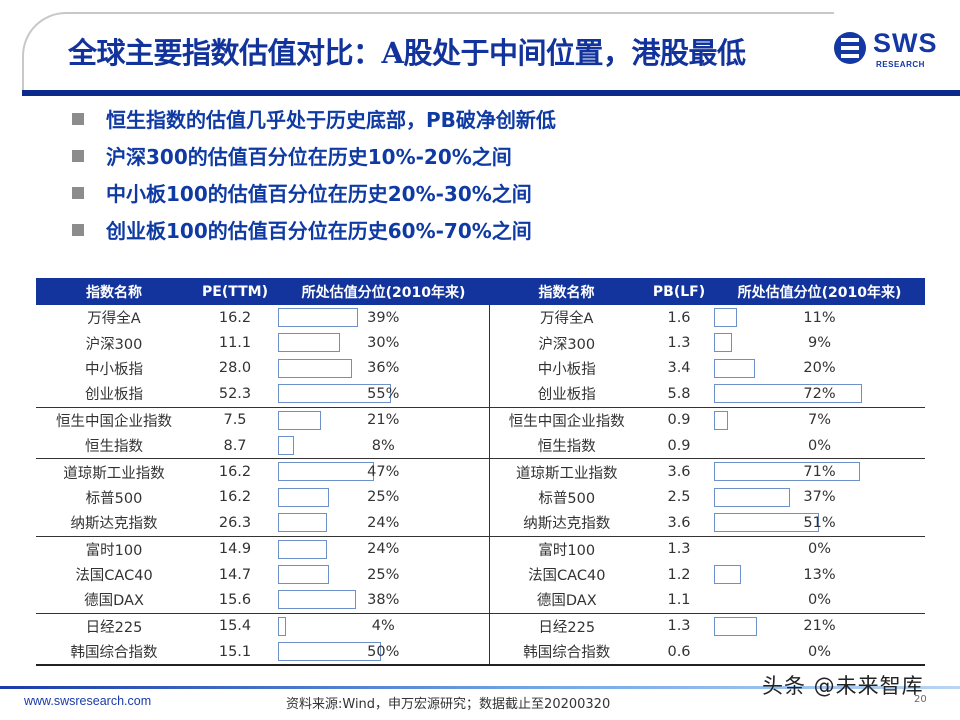 The image size is (960, 720). I want to click on table-row: 万得全A 16.2 39% 万得全A 1.6 11%, so click(480, 318).